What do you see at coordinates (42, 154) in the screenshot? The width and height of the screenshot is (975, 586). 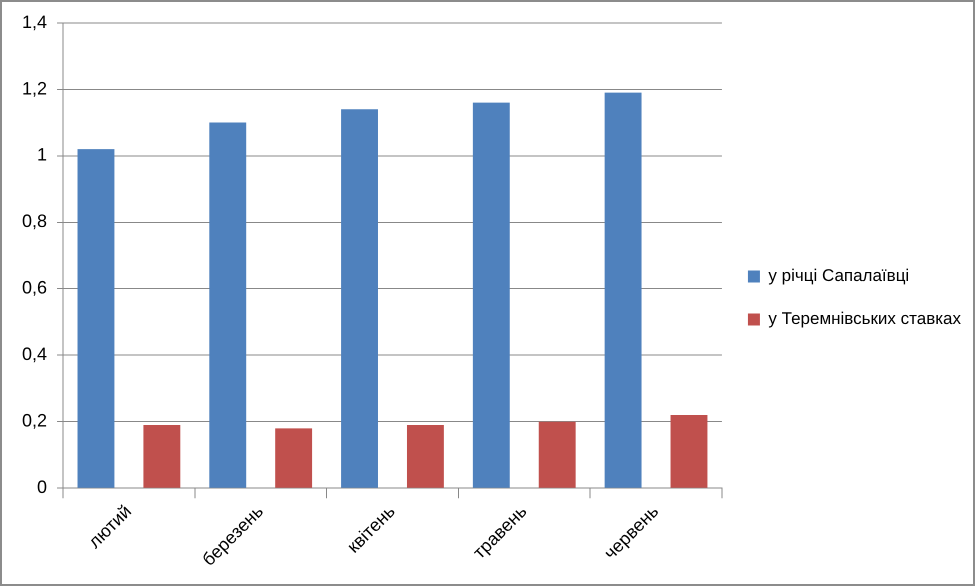 I see `y-tick-label: 1` at bounding box center [42, 154].